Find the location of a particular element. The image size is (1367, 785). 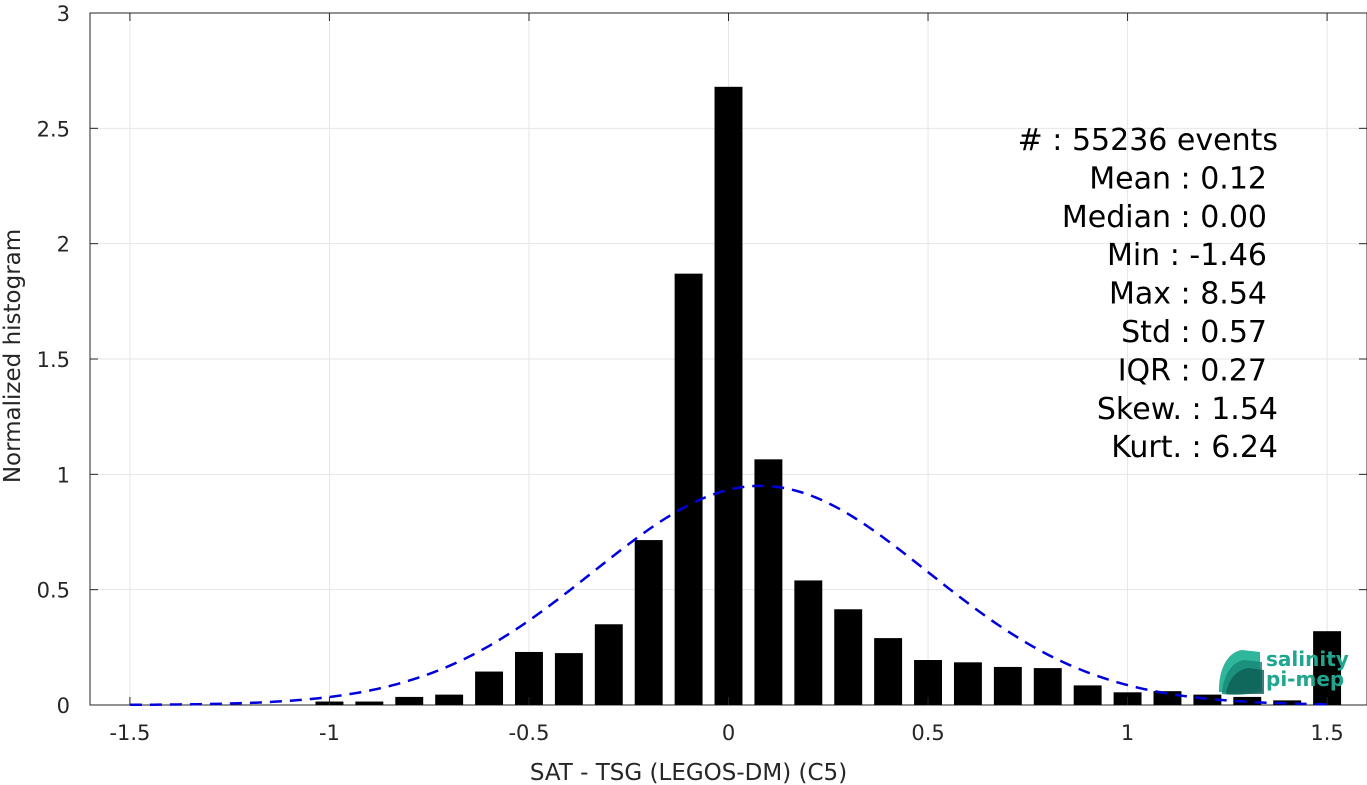

stats-line: # : 55236 events is located at coordinates (1148, 140).